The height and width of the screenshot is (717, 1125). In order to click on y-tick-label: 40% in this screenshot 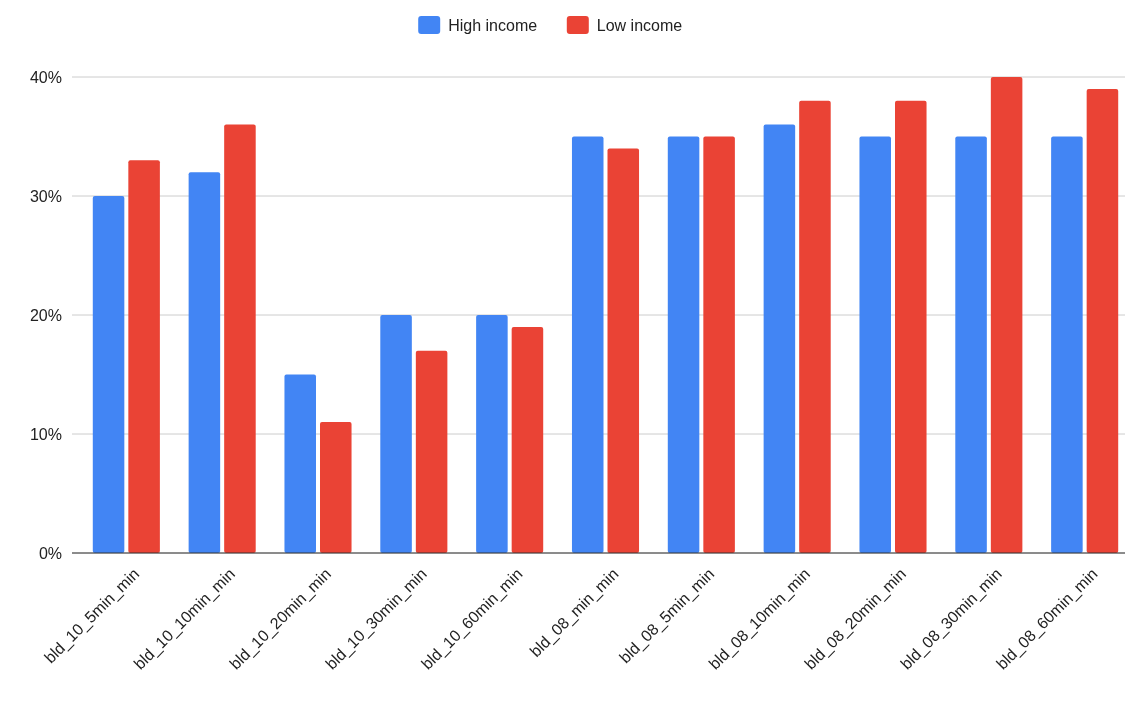, I will do `click(45, 77)`.